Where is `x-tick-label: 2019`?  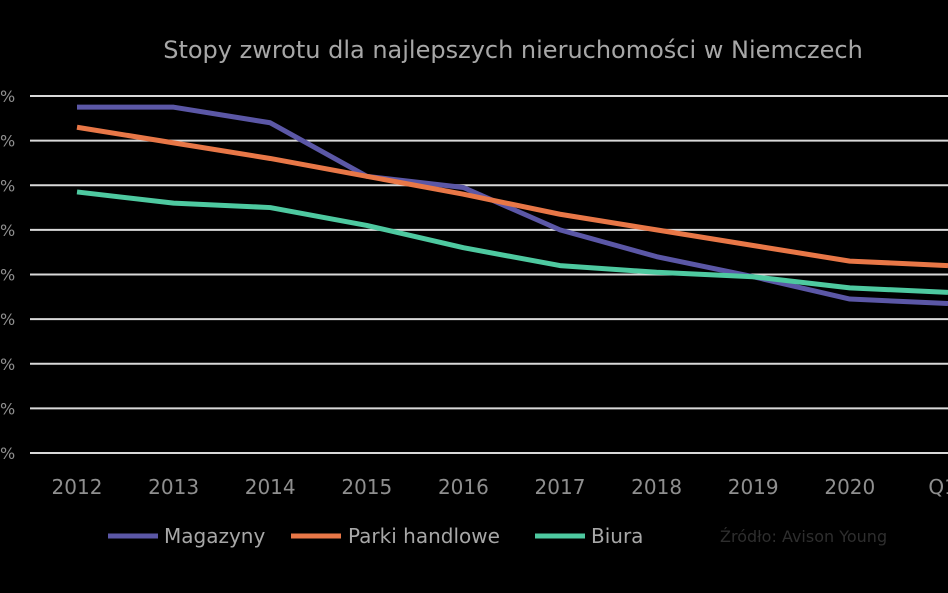 x-tick-label: 2019 is located at coordinates (753, 487).